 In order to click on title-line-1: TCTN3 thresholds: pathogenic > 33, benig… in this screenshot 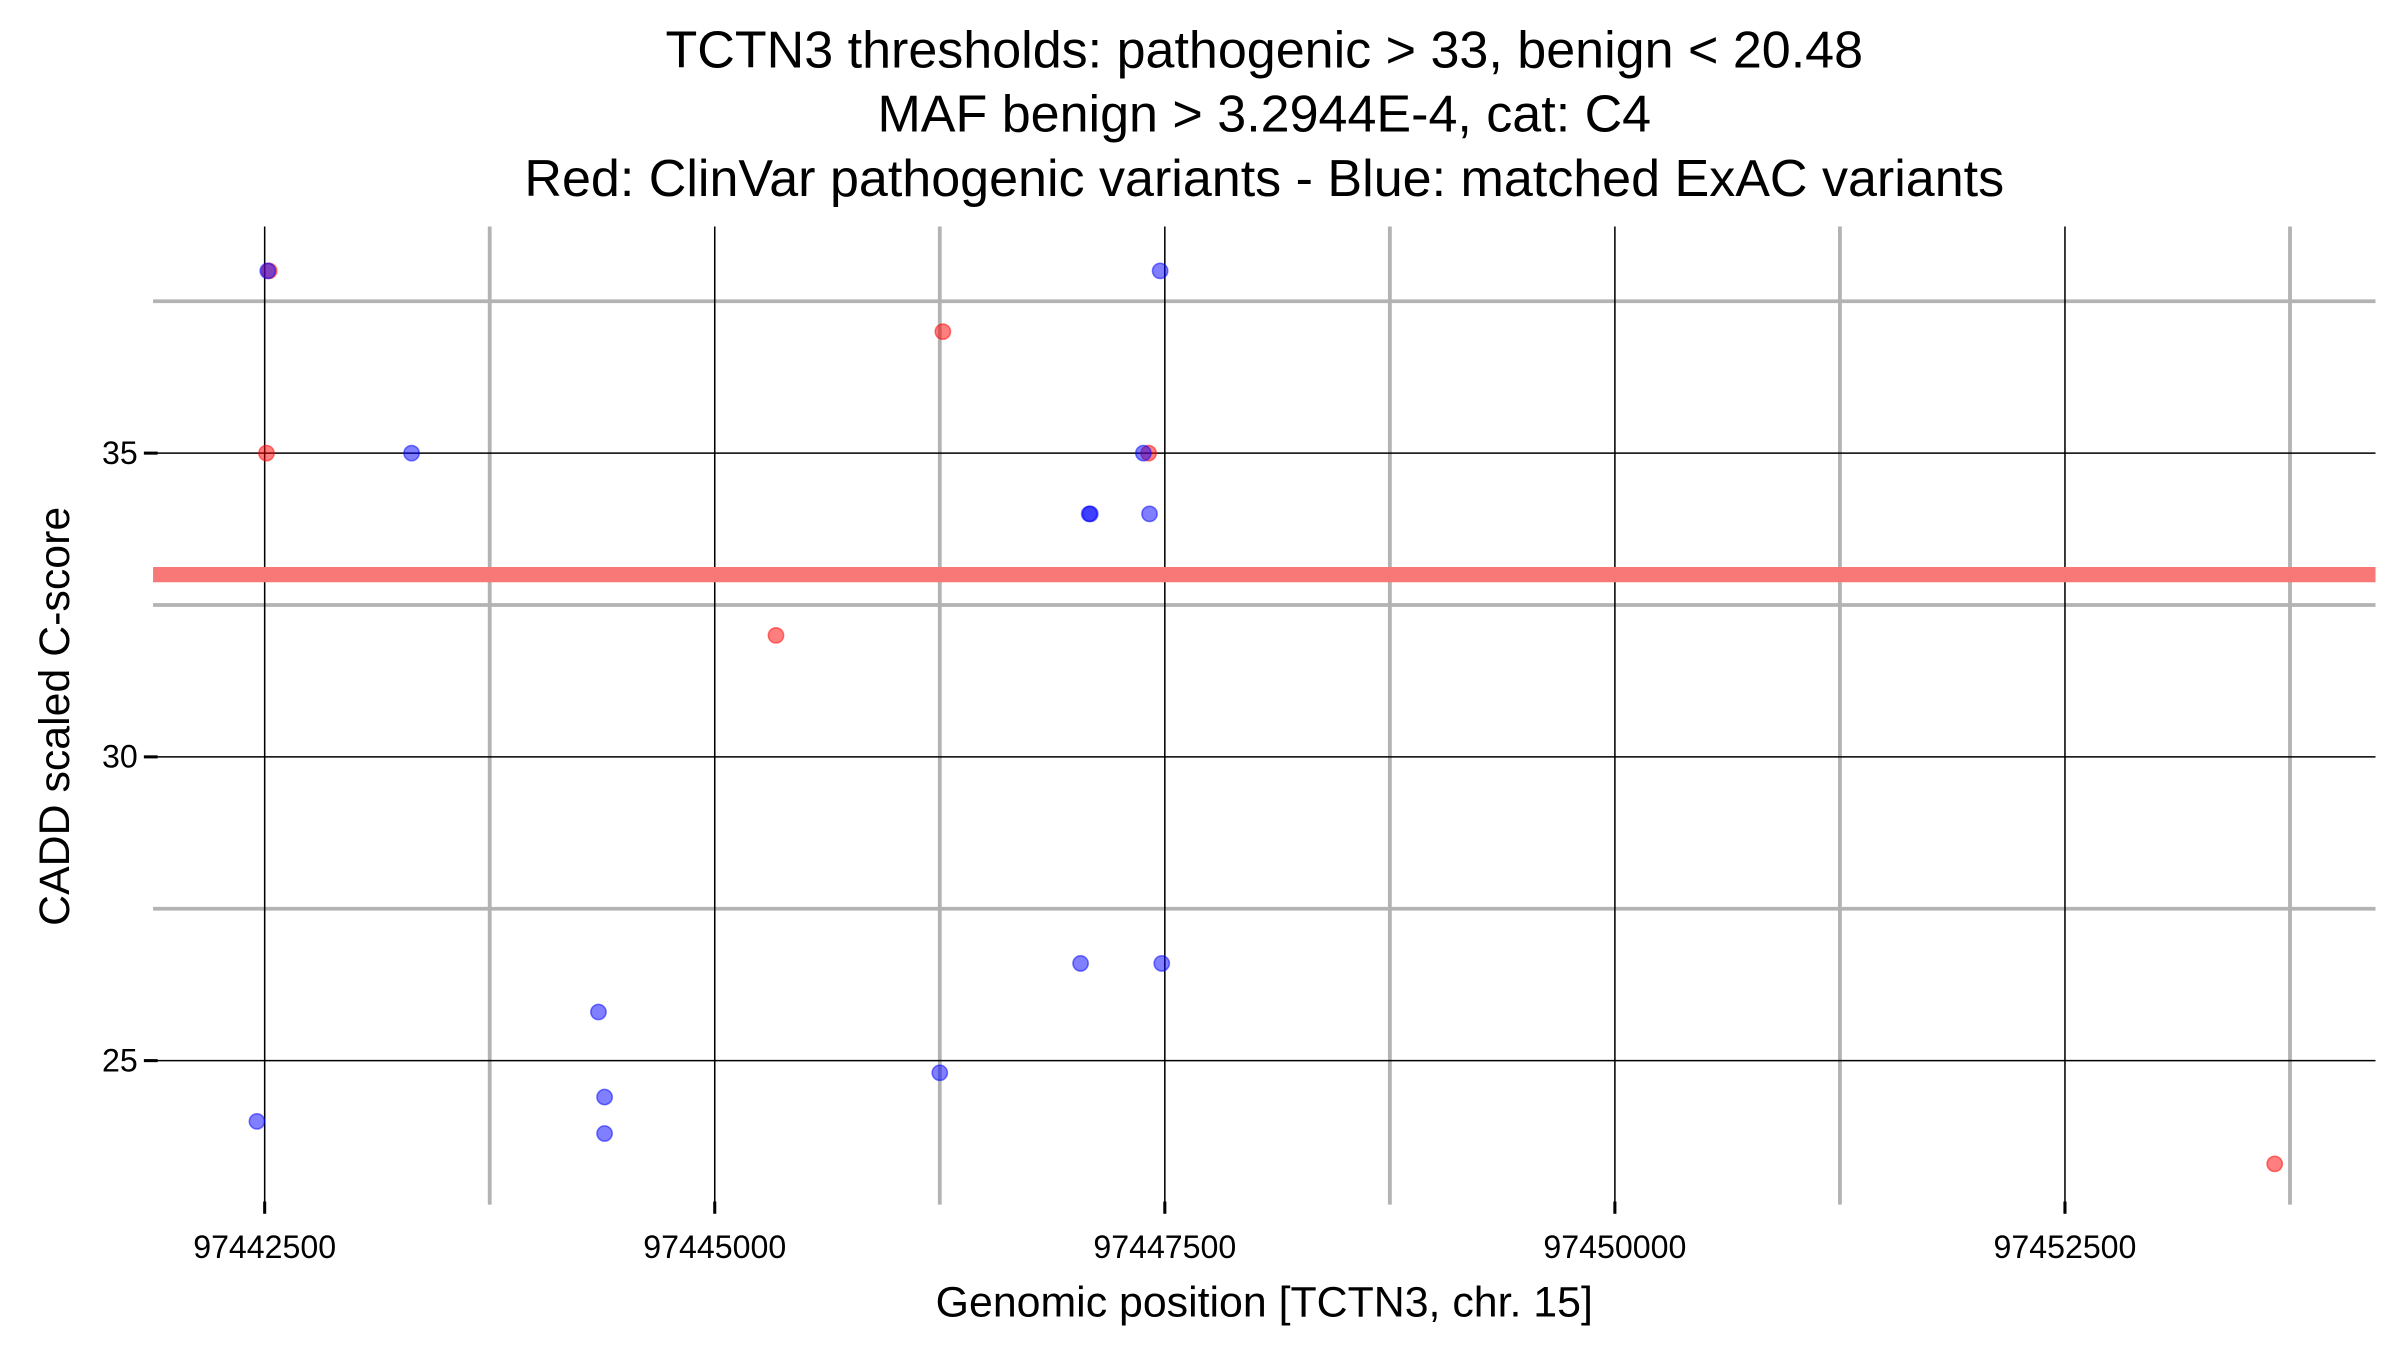, I will do `click(1265, 50)`.